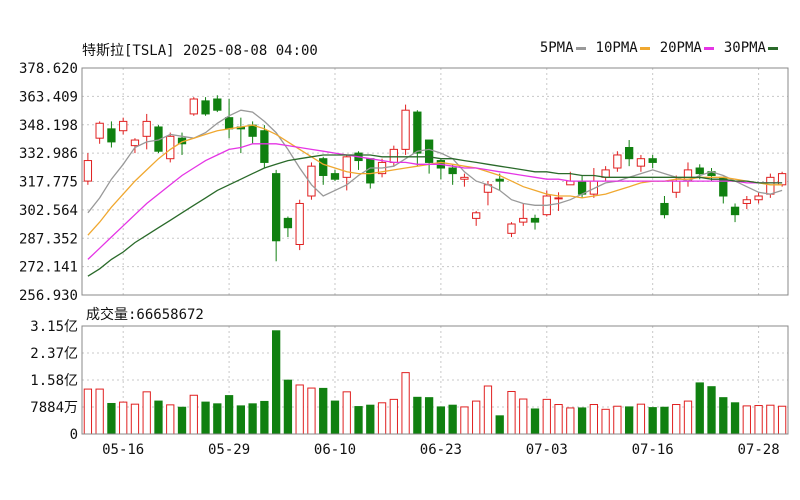 This screenshot has height=500, width=800. What do you see at coordinates (200, 51) in the screenshot?
I see `chart-title: 特斯拉[TSLA] 2025-08-08 04:00` at bounding box center [200, 51].